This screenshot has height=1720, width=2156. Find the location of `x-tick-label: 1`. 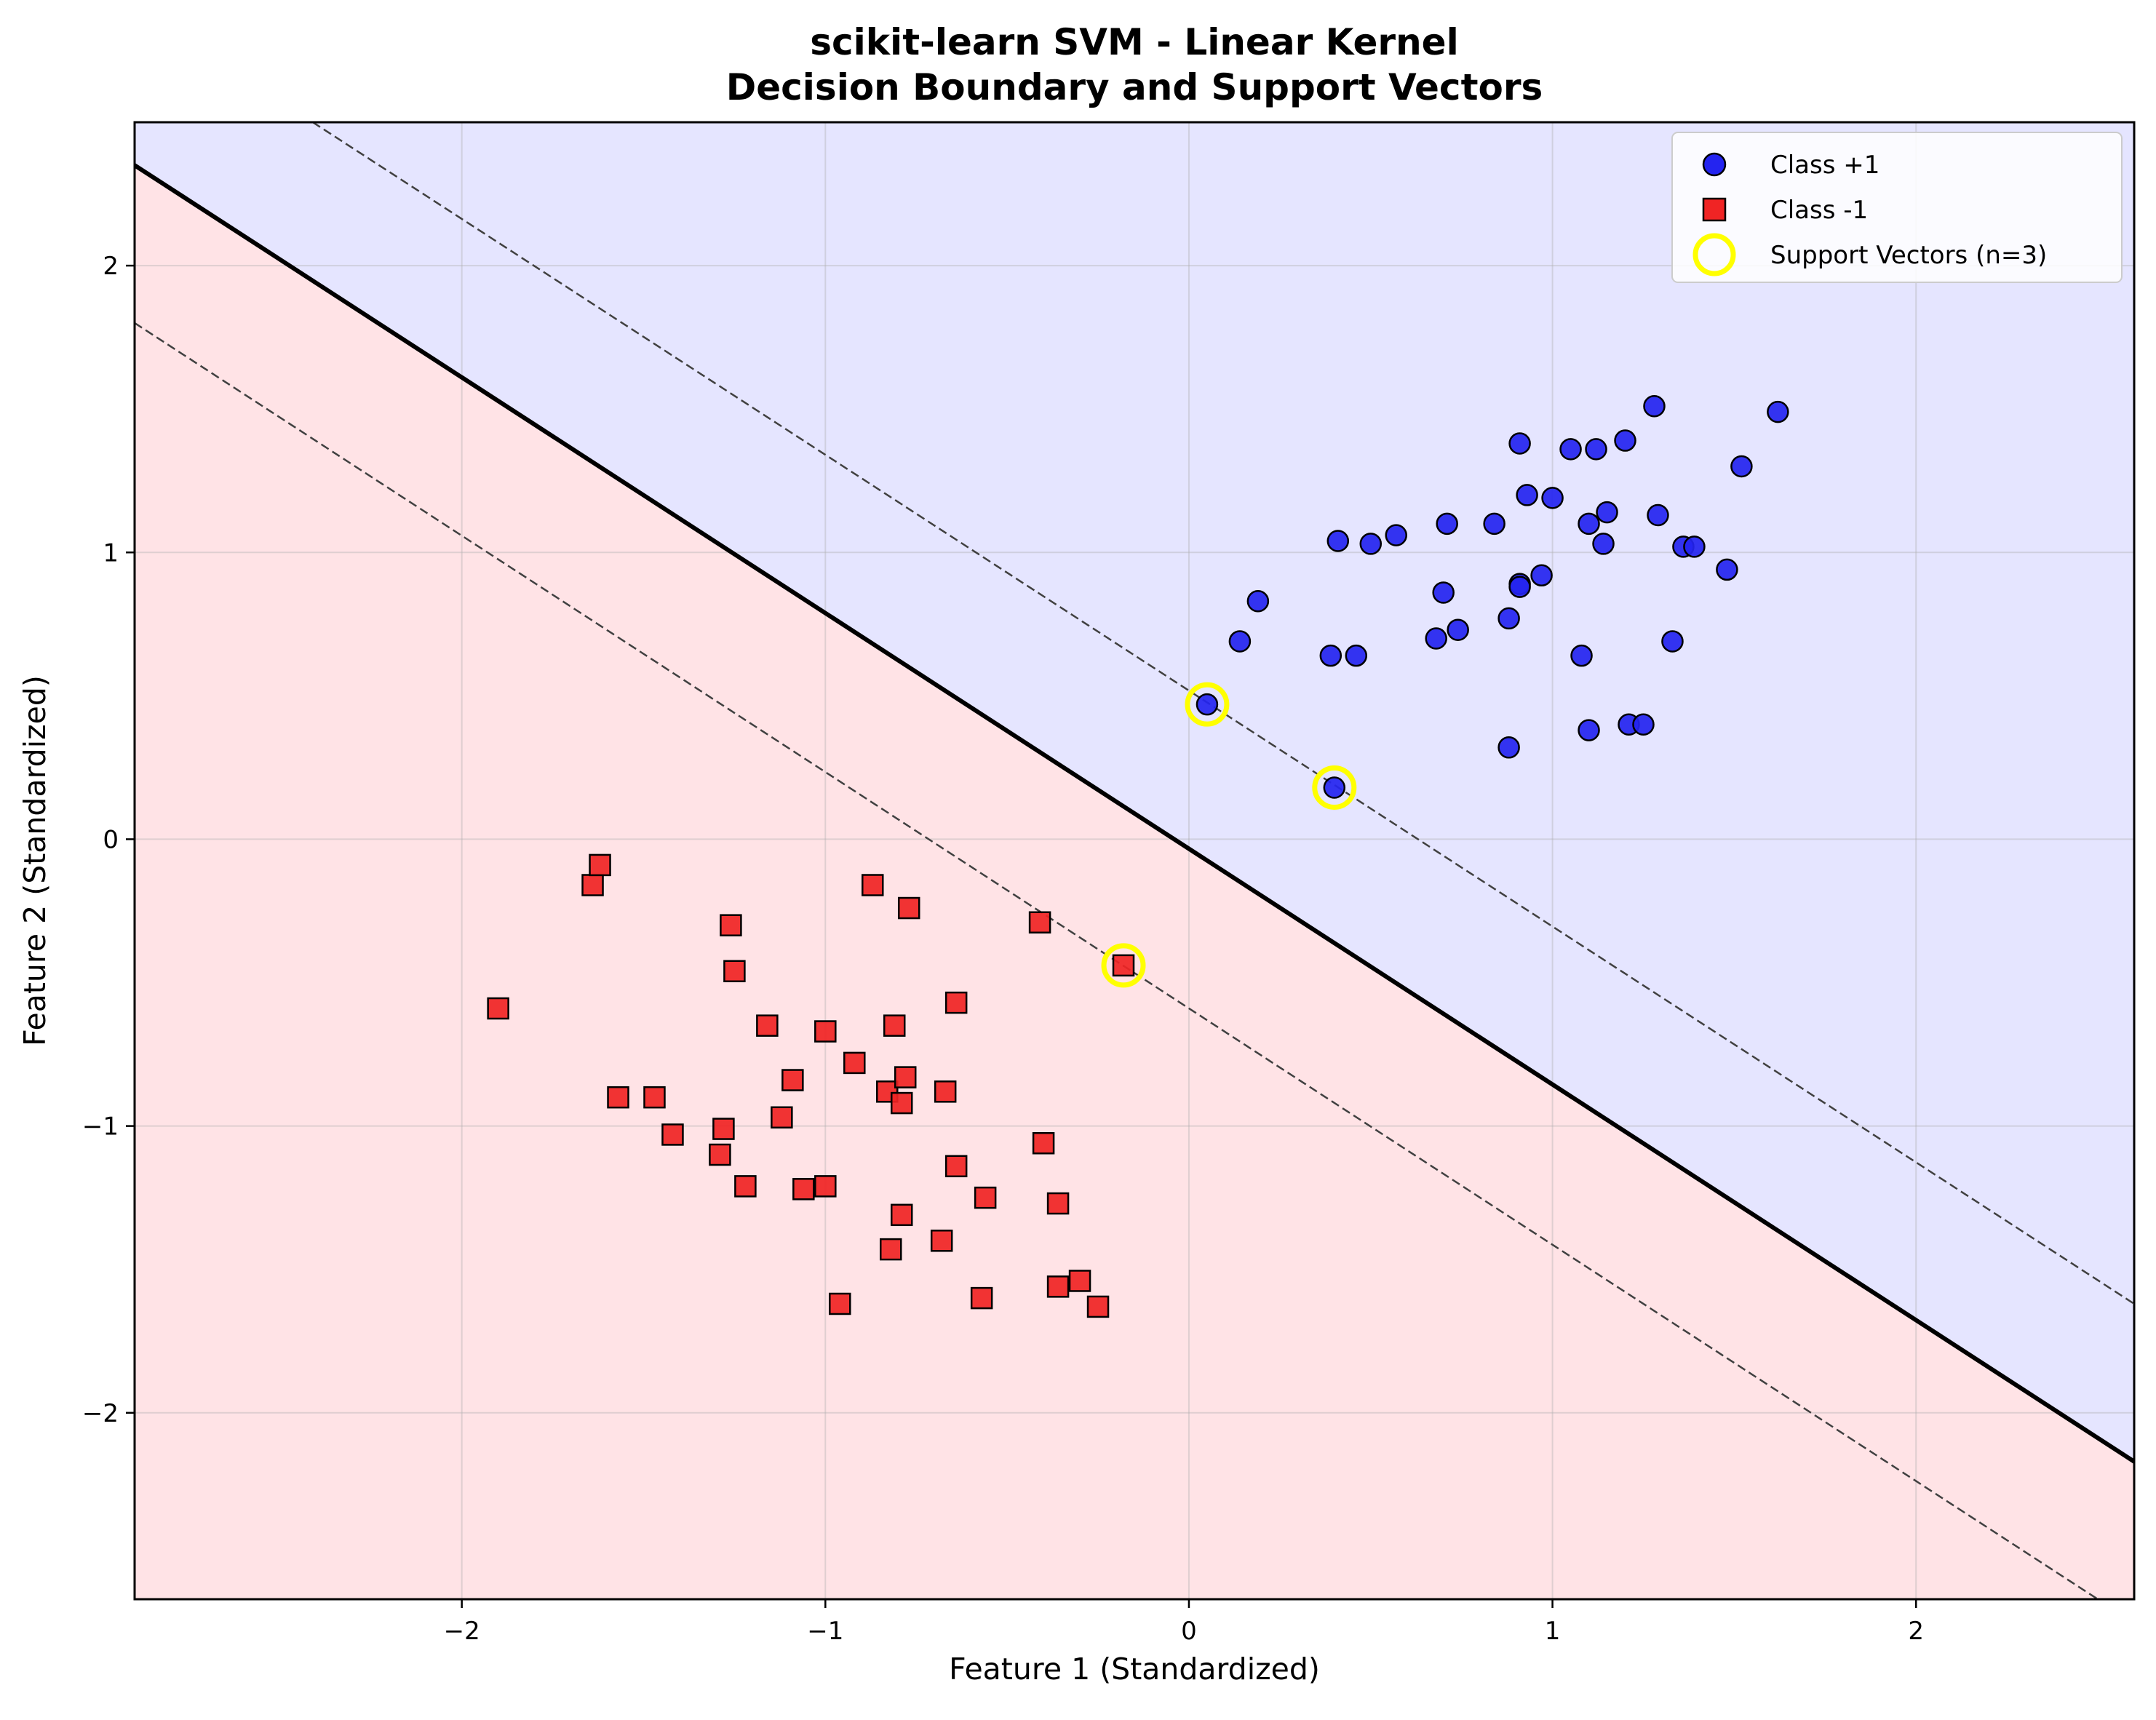

x-tick-label: 1 is located at coordinates (1553, 1632).